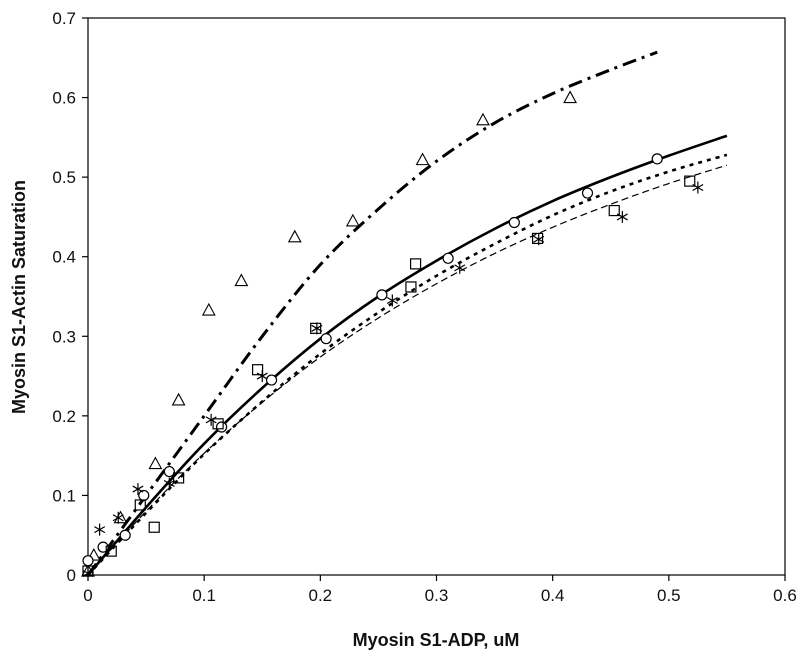 Image resolution: width=801 pixels, height=656 pixels. What do you see at coordinates (553, 595) in the screenshot?
I see `x-tick-label: 0.4` at bounding box center [553, 595].